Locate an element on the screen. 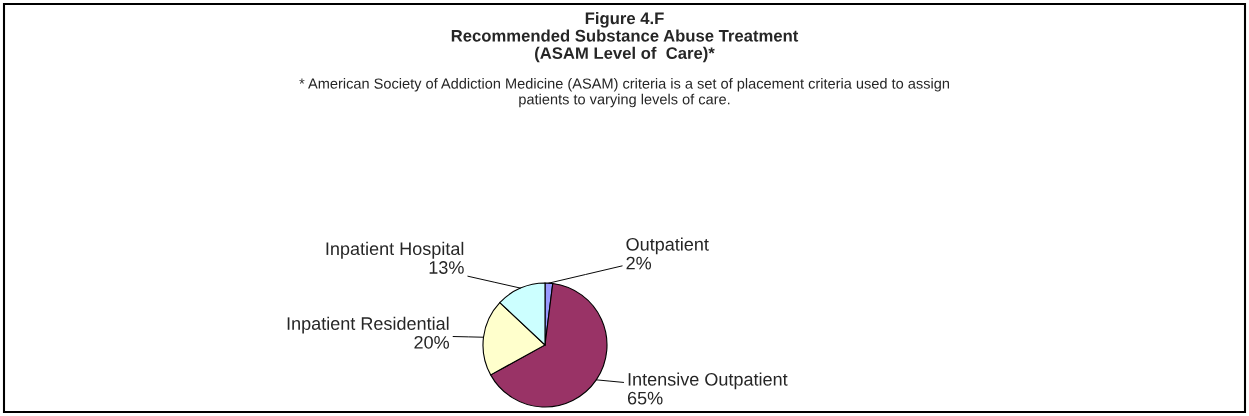 The width and height of the screenshot is (1249, 416). slice-label: Outpatient is located at coordinates (667, 246).